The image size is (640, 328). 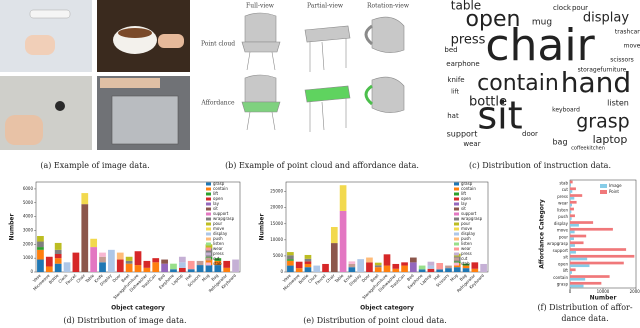 I want to click on y-tick-label: cut, so click(x=565, y=189).